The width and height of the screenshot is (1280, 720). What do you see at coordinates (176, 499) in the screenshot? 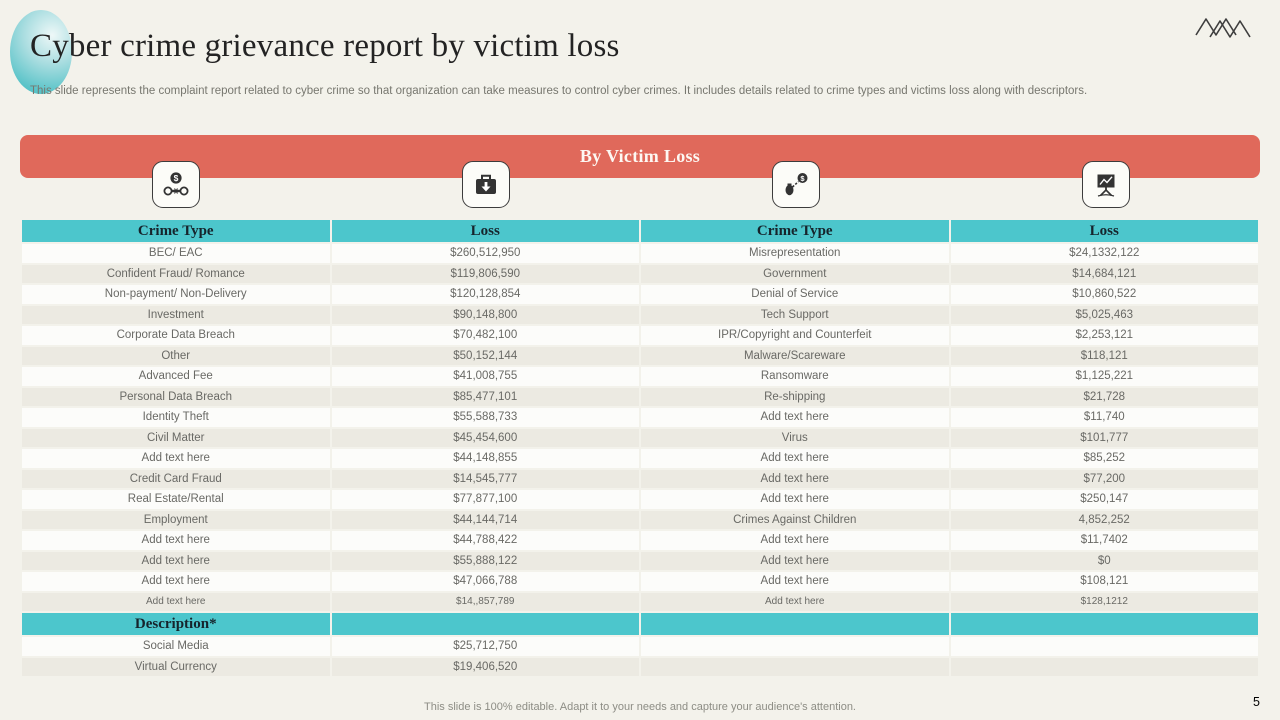
I see `table-cell: Real Estate/Rental` at bounding box center [176, 499].